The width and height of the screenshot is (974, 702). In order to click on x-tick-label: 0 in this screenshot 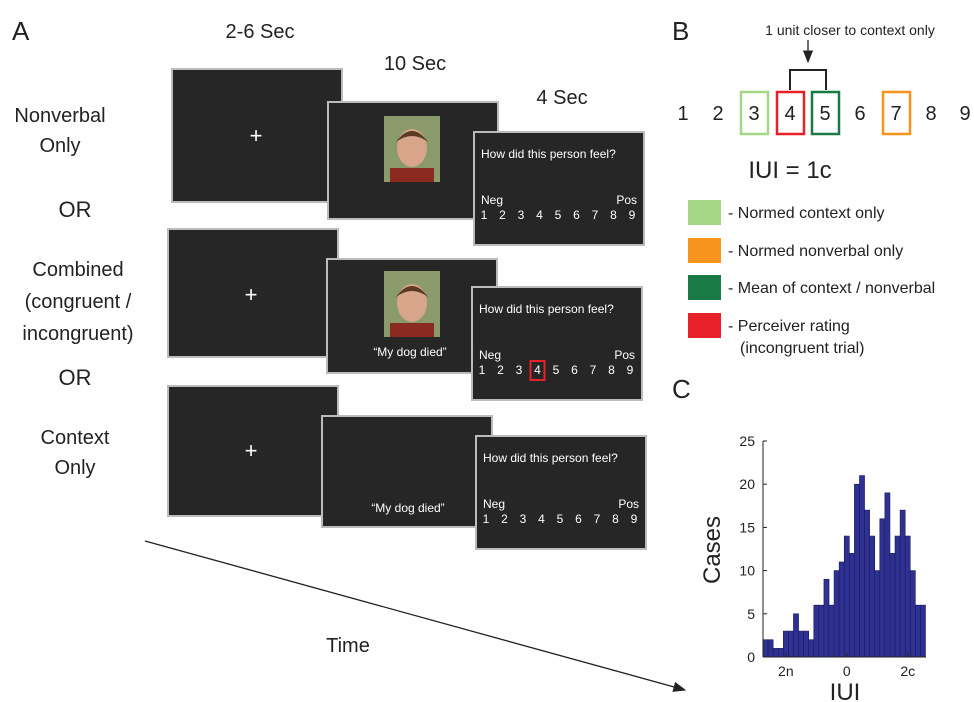, I will do `click(847, 671)`.